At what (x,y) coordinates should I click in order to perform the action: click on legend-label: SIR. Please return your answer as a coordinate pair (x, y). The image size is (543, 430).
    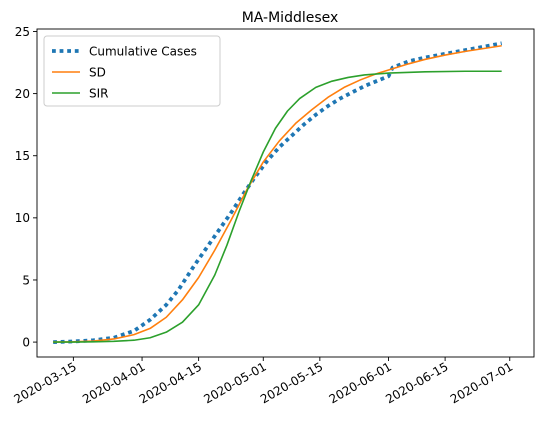
    Looking at the image, I should click on (99, 93).